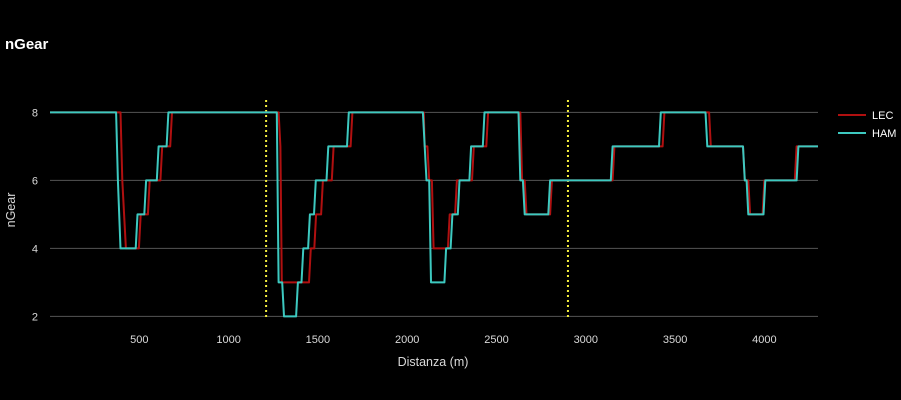  I want to click on y-tick-label: 4, so click(35, 249).